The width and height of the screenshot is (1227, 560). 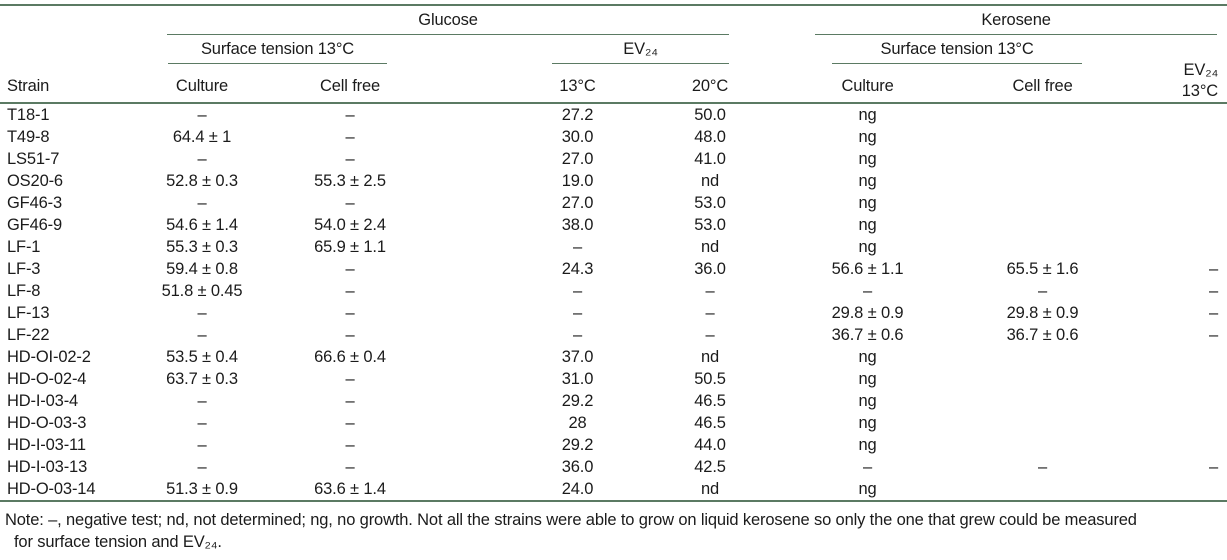 What do you see at coordinates (47, 379) in the screenshot?
I see `cell-strain: HD-O-02-4` at bounding box center [47, 379].